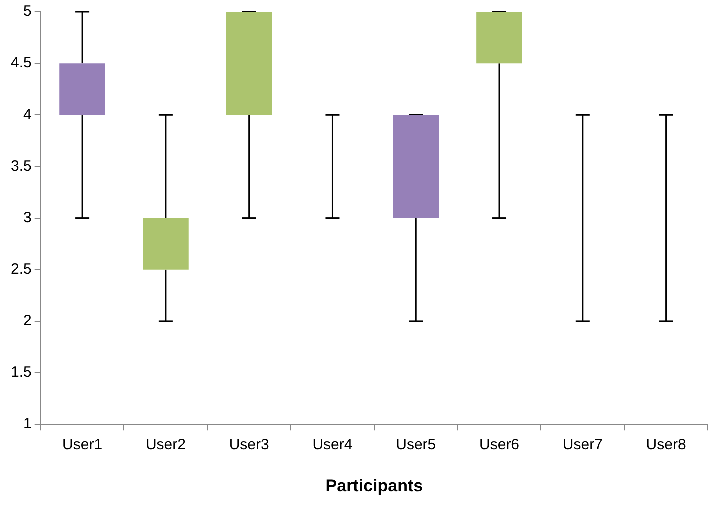  Describe the element at coordinates (249, 445) in the screenshot. I see `x-tick-label: User3` at that location.